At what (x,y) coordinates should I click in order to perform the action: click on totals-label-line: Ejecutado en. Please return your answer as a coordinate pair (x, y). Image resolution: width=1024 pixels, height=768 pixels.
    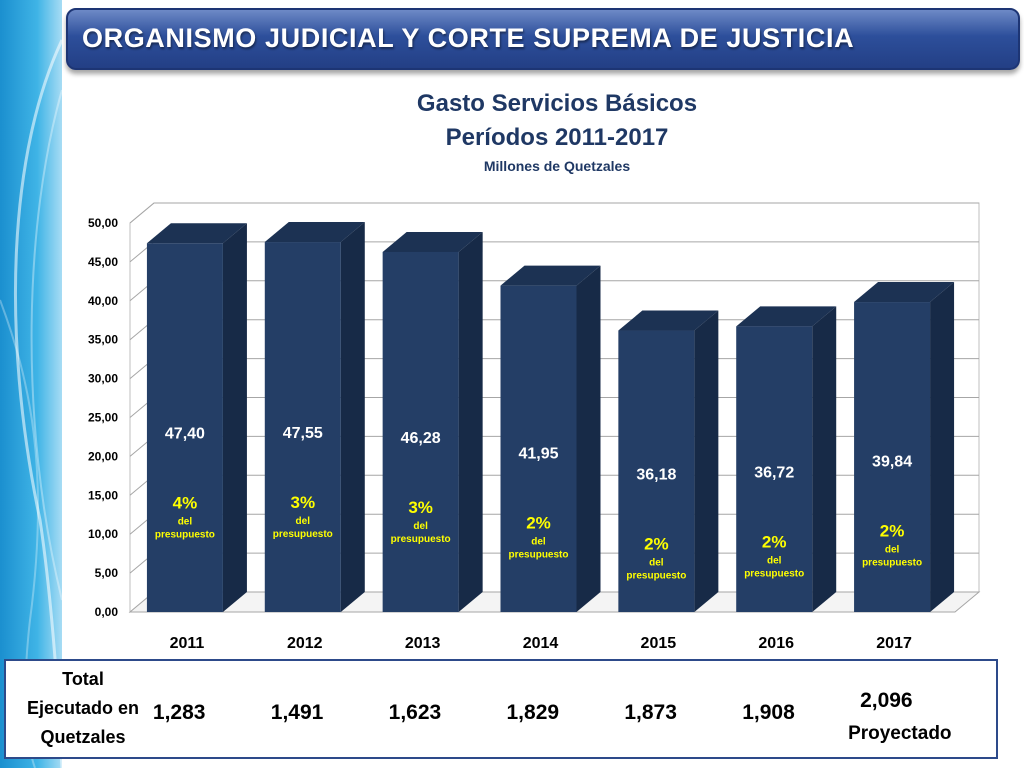
    Looking at the image, I should click on (83, 708).